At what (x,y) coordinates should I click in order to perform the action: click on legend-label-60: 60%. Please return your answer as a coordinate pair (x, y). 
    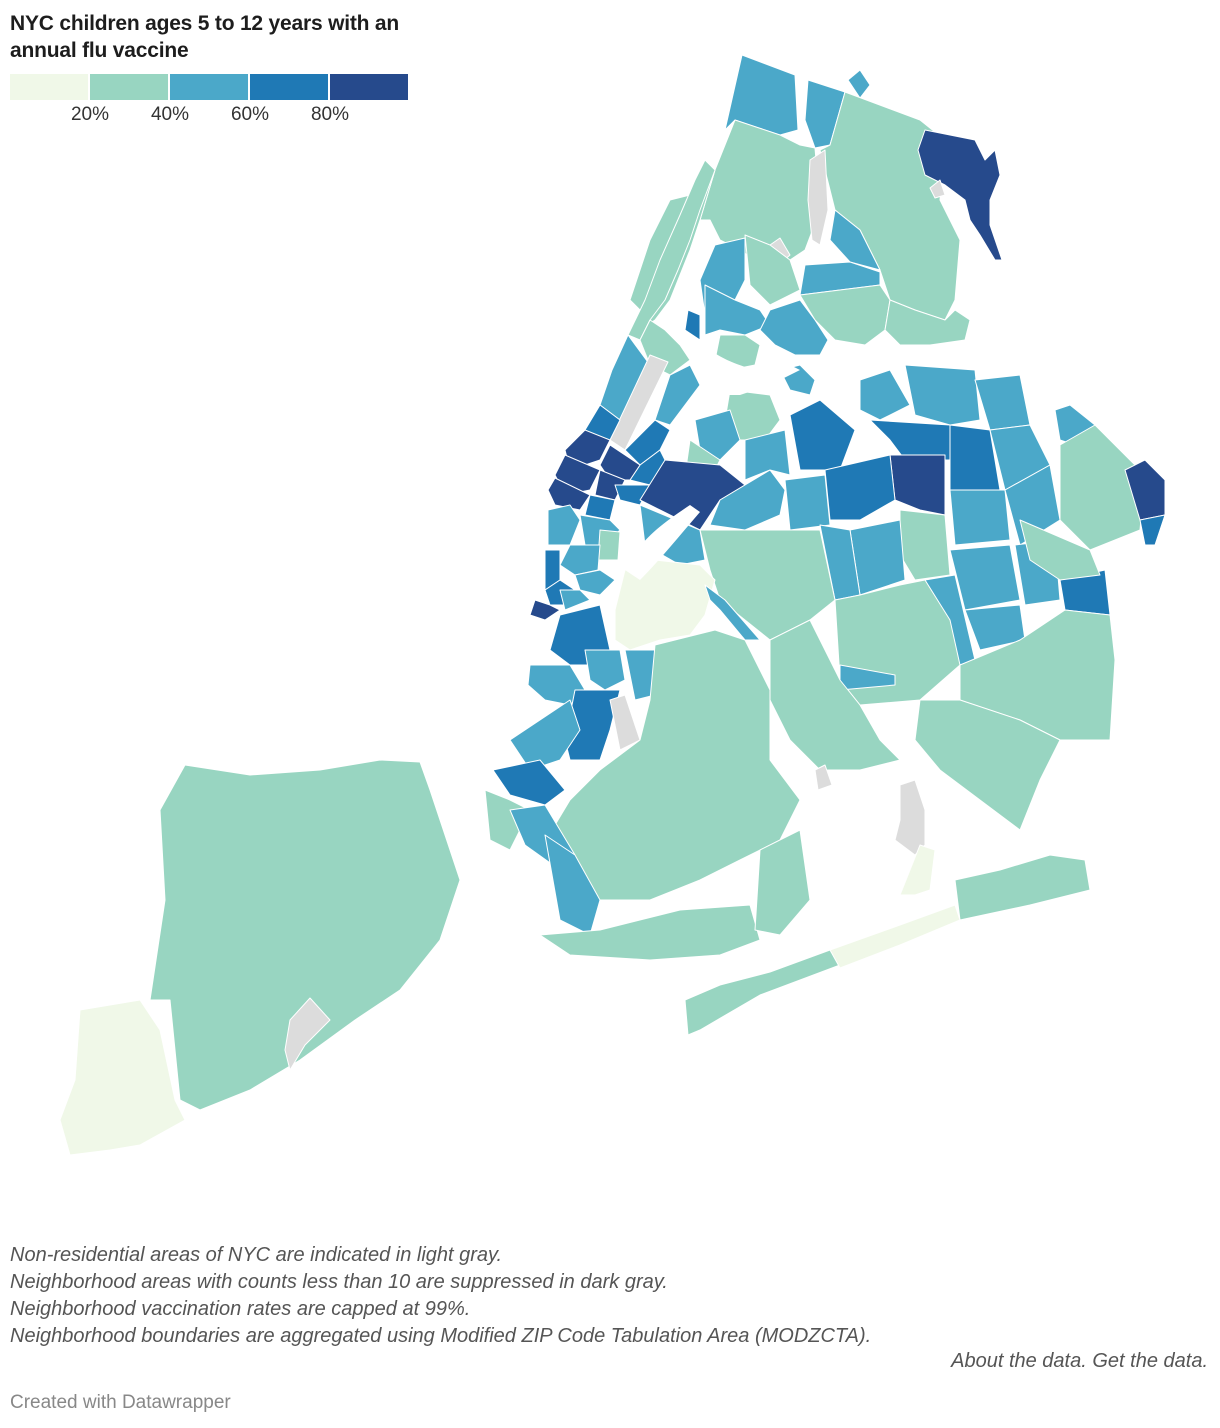
    Looking at the image, I should click on (250, 114).